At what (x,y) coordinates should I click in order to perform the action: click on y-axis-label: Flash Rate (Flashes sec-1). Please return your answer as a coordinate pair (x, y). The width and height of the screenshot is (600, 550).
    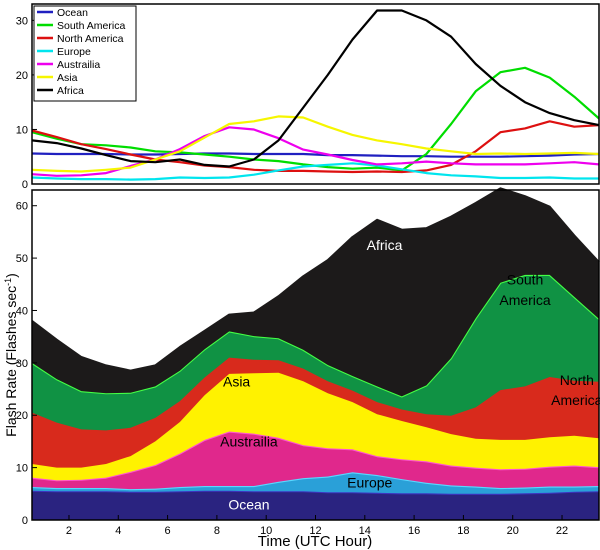
    Looking at the image, I should click on (11, 355).